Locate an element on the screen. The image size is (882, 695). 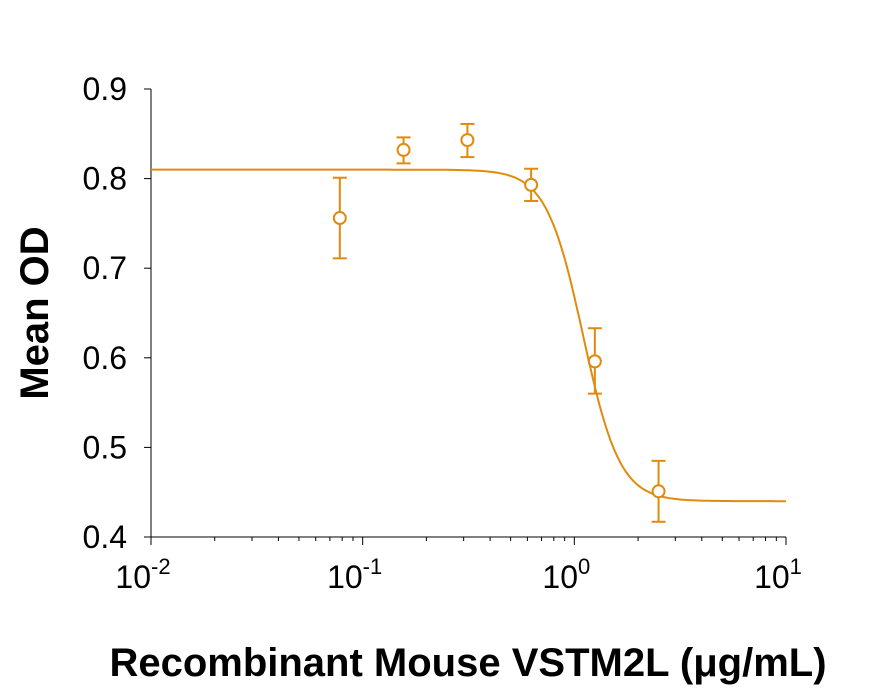
x-tick-label: 10⁰ is located at coordinates (566, 574).